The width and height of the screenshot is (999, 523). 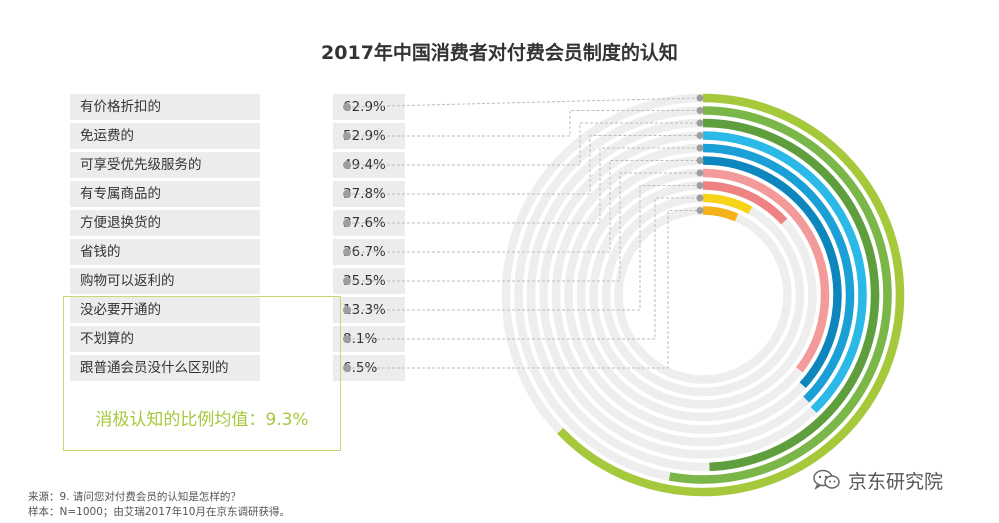 I want to click on footnote-source: 来源：9. 请问您对付费会员的认知是怎样的？, so click(x=134, y=497).